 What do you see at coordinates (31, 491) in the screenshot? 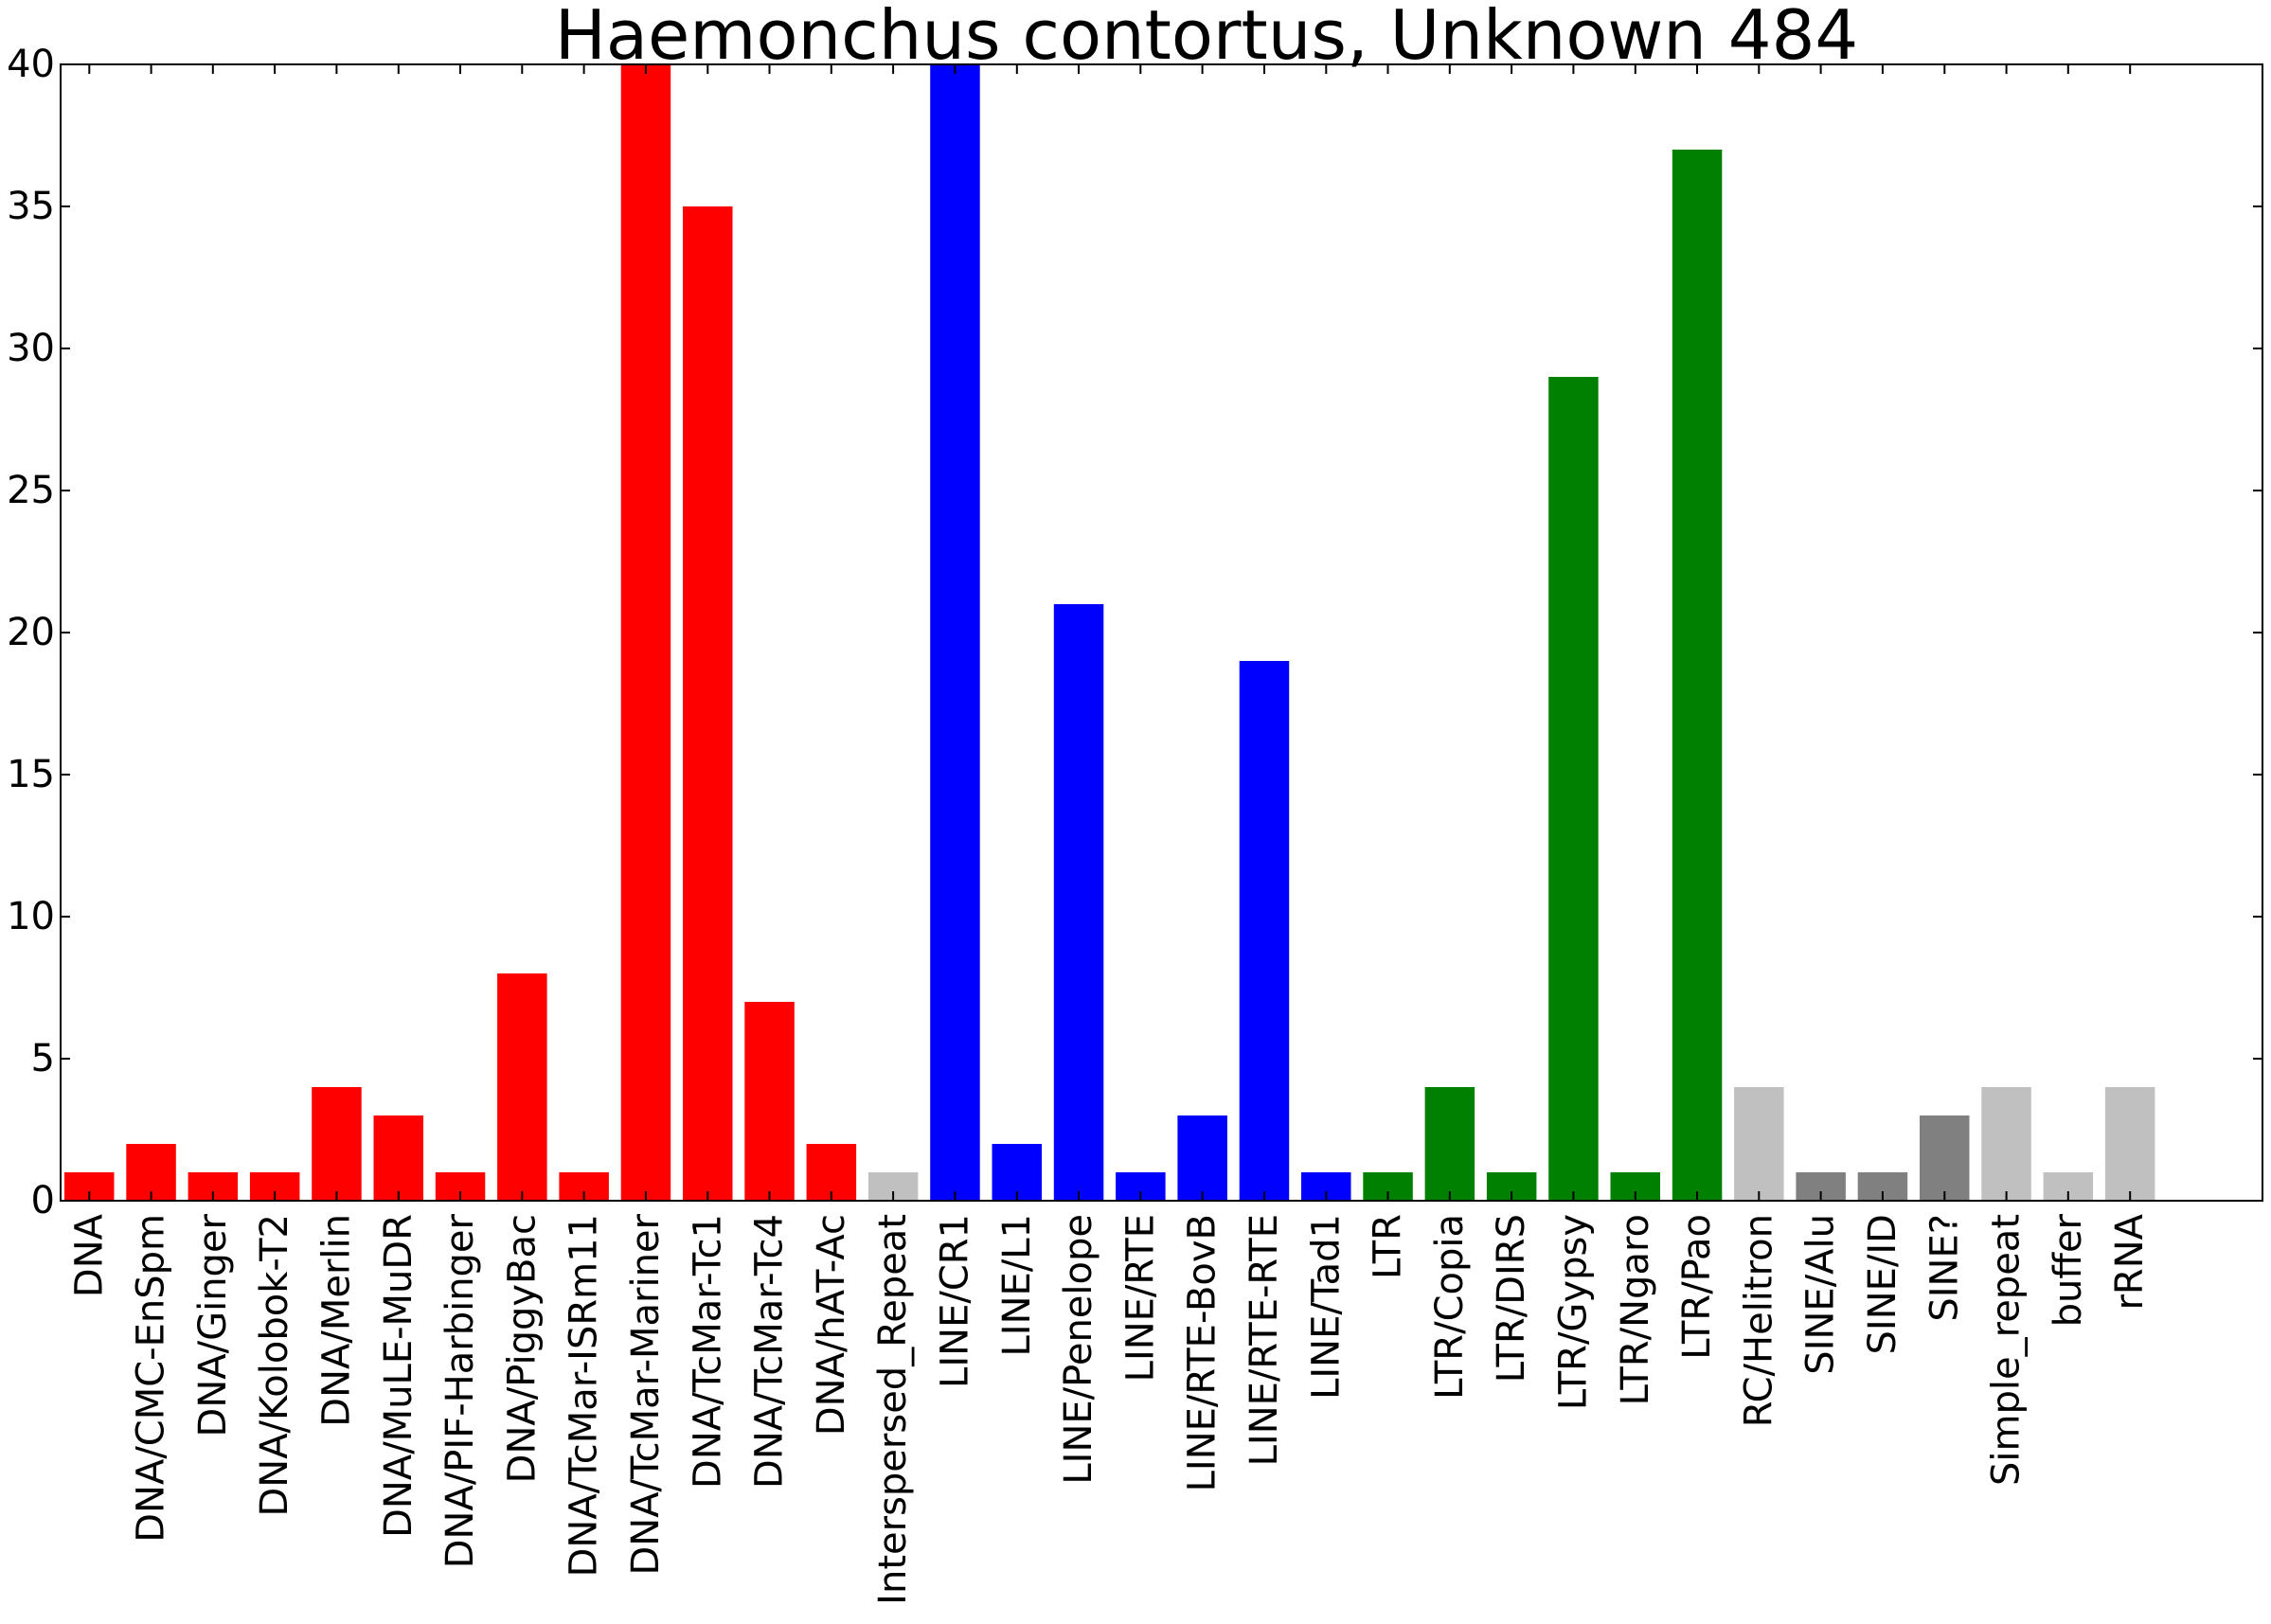
I see `y-tick-label-5: 25` at bounding box center [31, 491].